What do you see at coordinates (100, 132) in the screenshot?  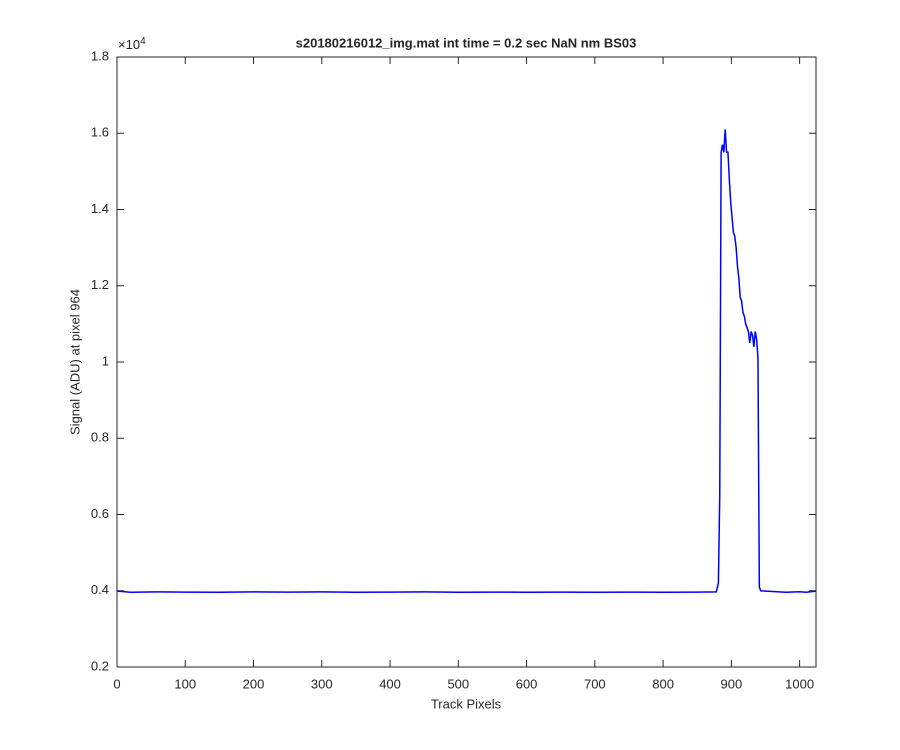 I see `y-tick-label: 1.6` at bounding box center [100, 132].